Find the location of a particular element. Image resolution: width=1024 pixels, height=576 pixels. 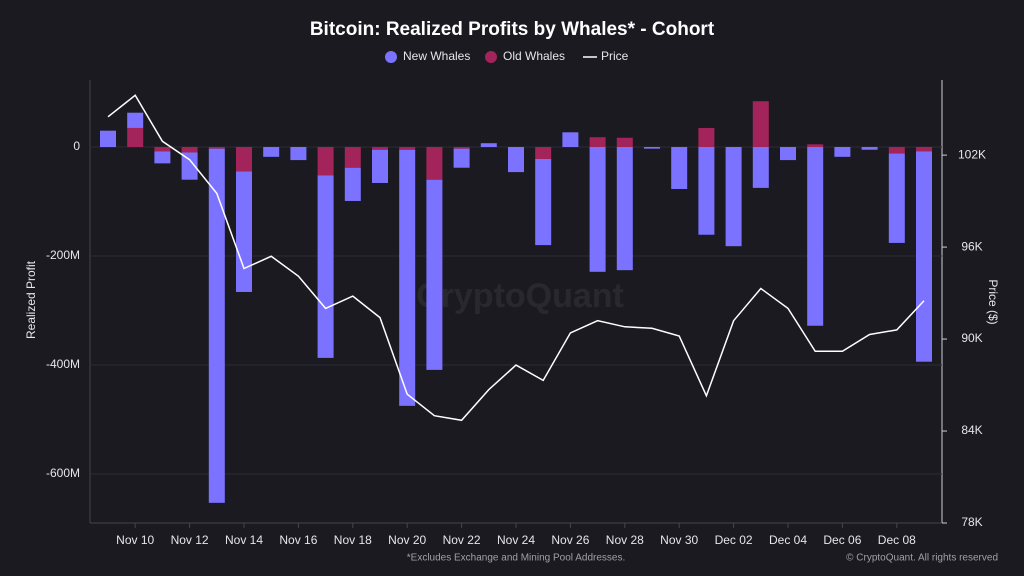

x-tick-label: Nov 24 is located at coordinates (516, 540).